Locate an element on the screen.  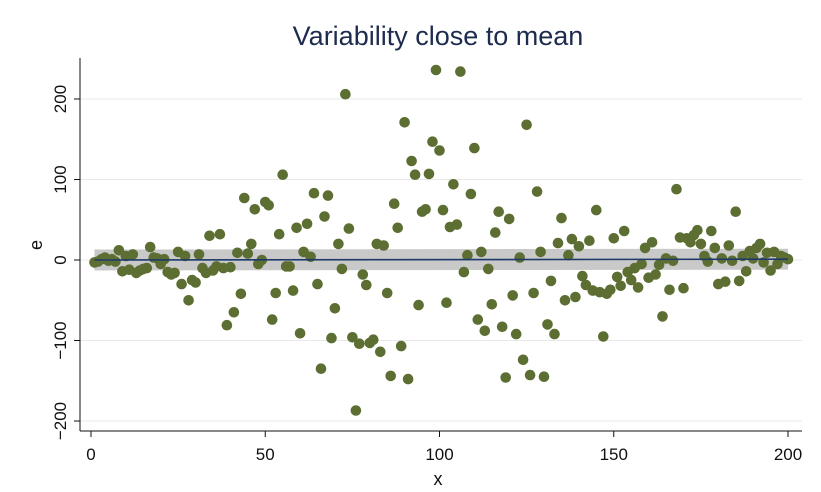
y-tick-label-1: −100 is located at coordinates (60, 340).